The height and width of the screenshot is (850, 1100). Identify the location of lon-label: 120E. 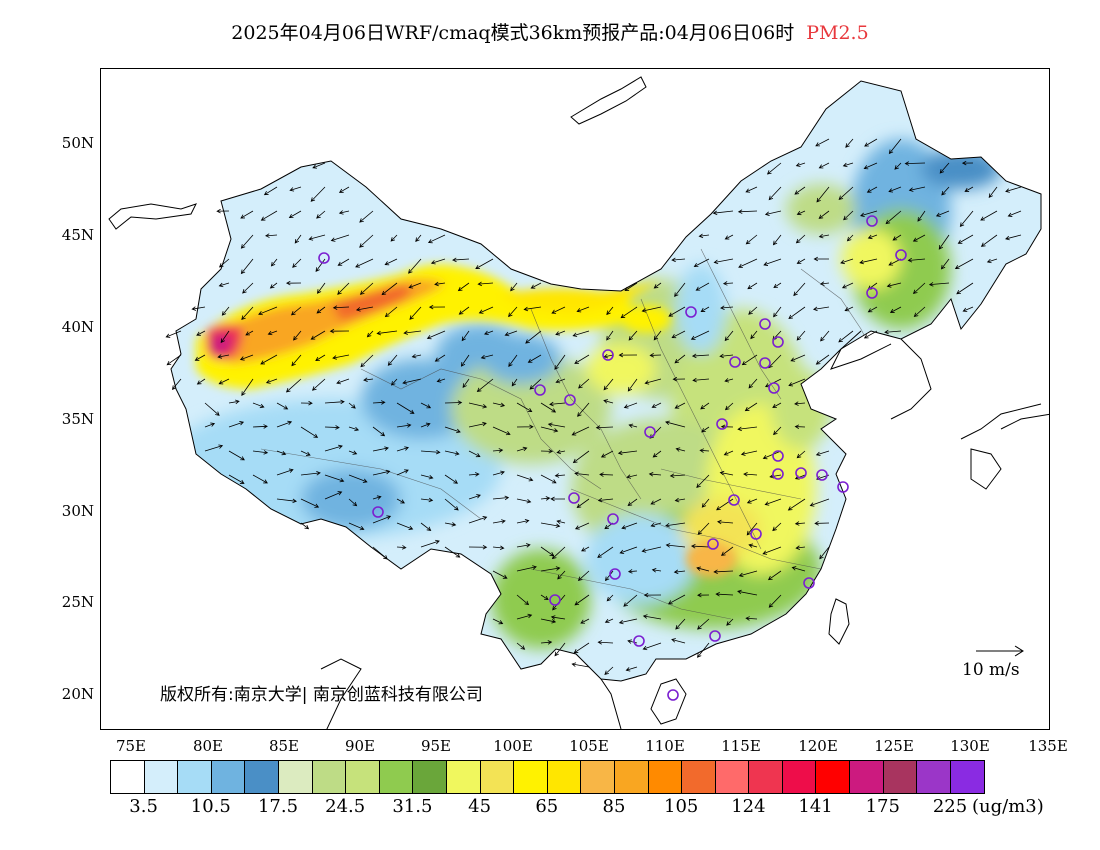
(818, 746).